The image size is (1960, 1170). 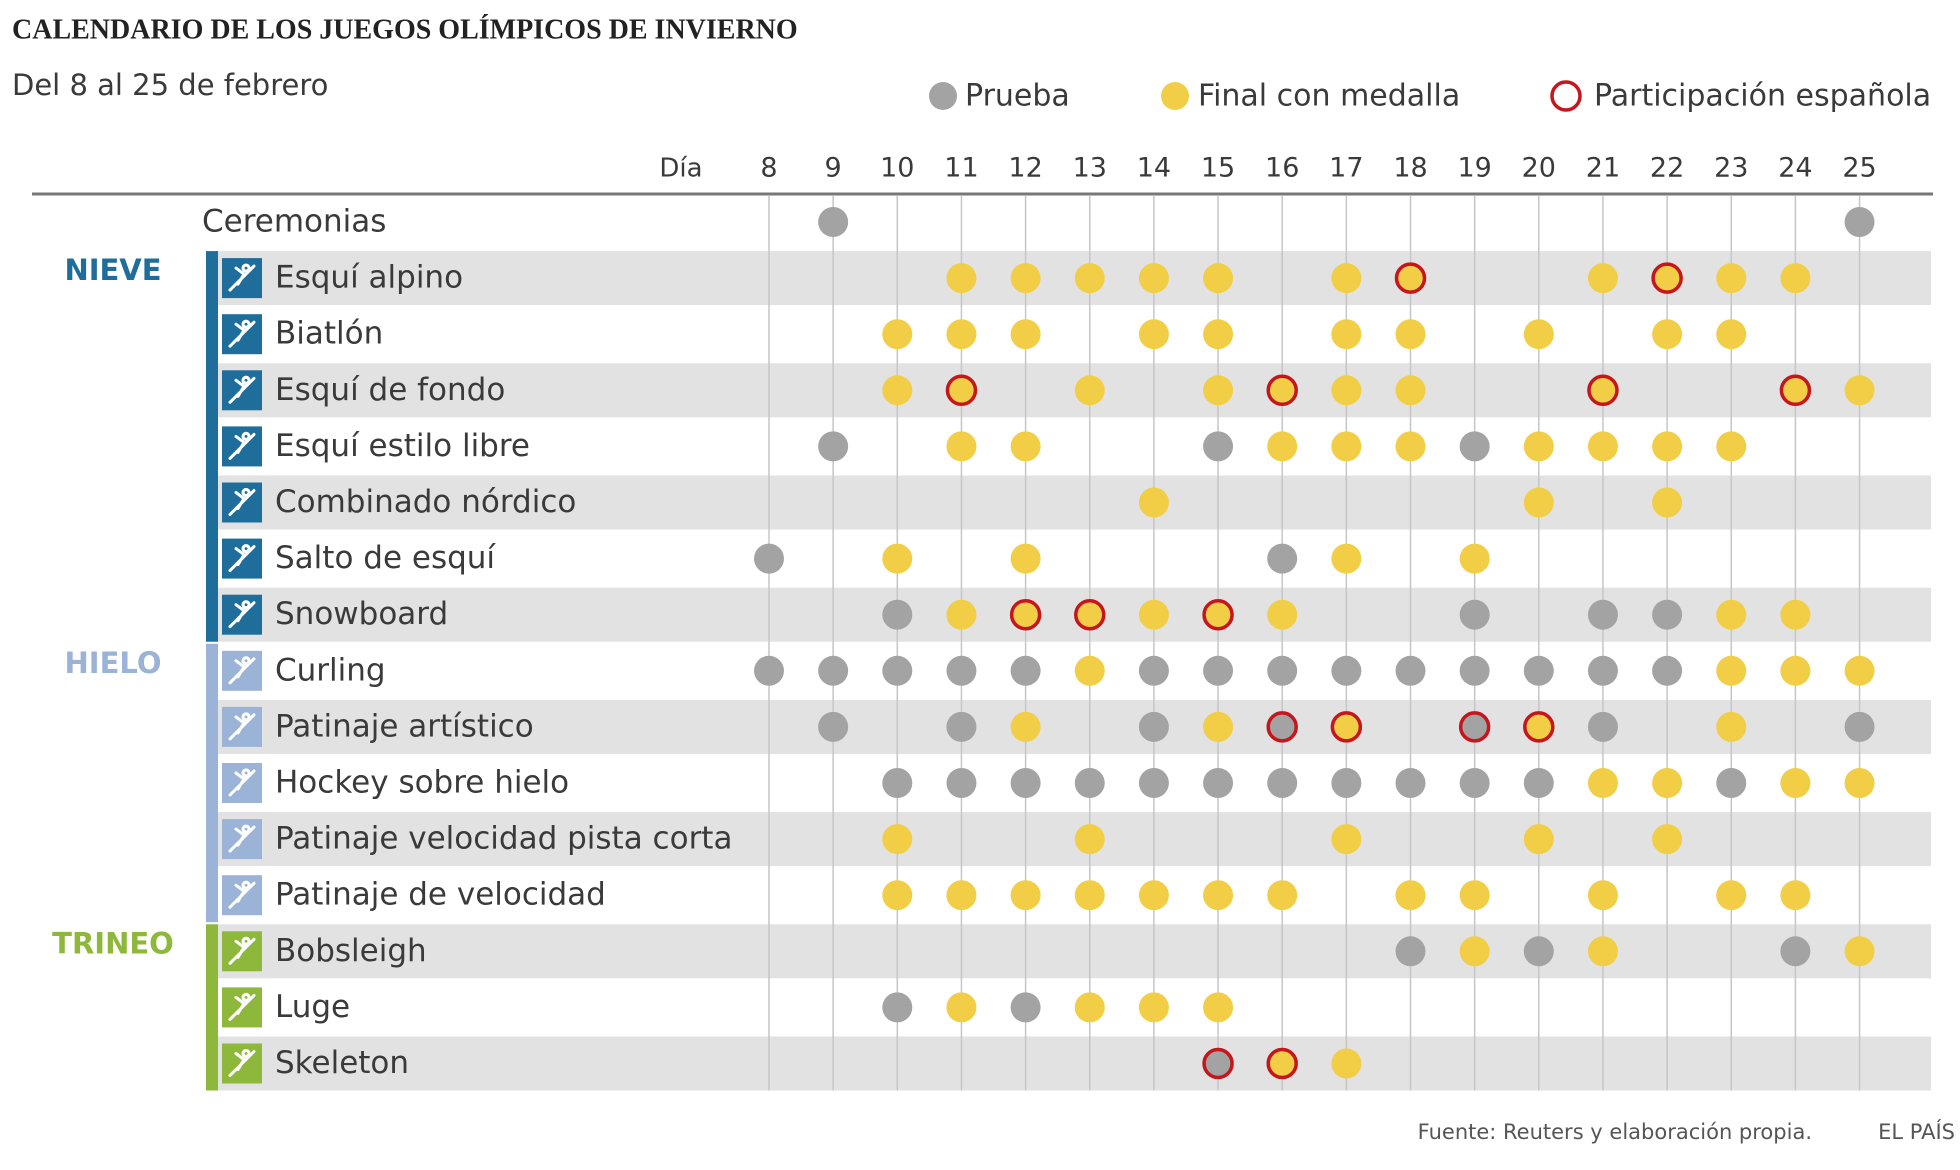 What do you see at coordinates (329, 334) in the screenshot?
I see `row-label: Biatlón` at bounding box center [329, 334].